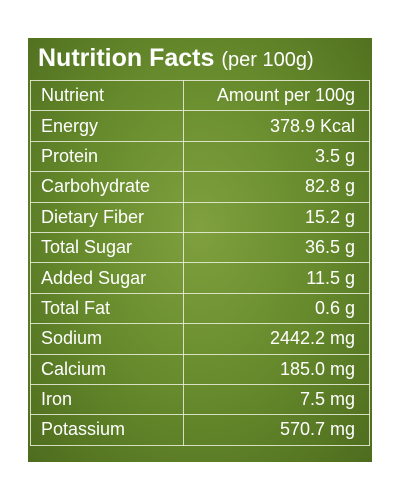  What do you see at coordinates (276, 247) in the screenshot?
I see `nutrient-amount: 36.5 g` at bounding box center [276, 247].